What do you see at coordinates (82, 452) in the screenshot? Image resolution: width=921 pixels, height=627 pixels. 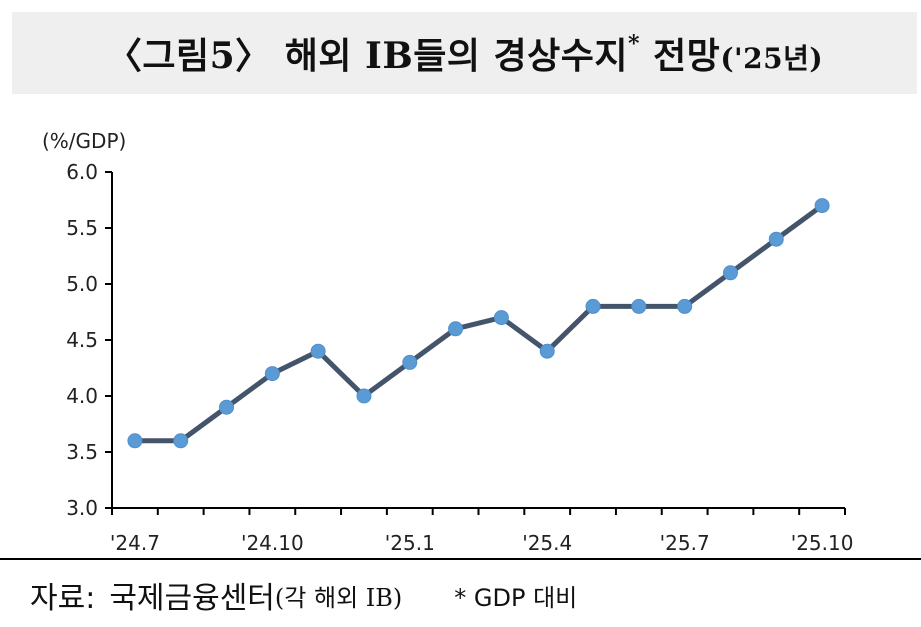 I see `y-tick-label: 3.5` at bounding box center [82, 452].